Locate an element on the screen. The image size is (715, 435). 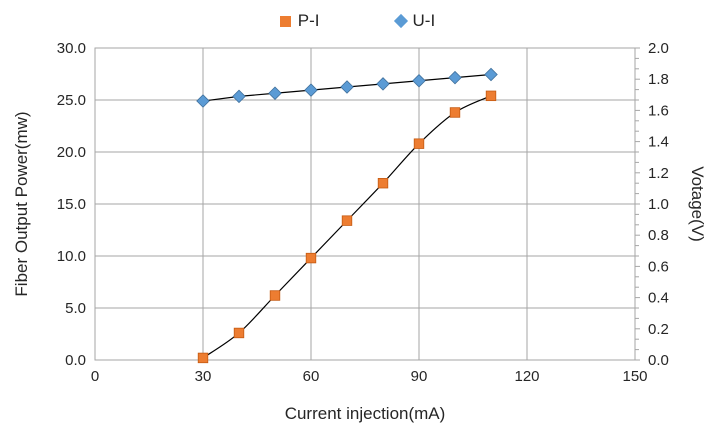
square-marker-icon is located at coordinates (285, 21).